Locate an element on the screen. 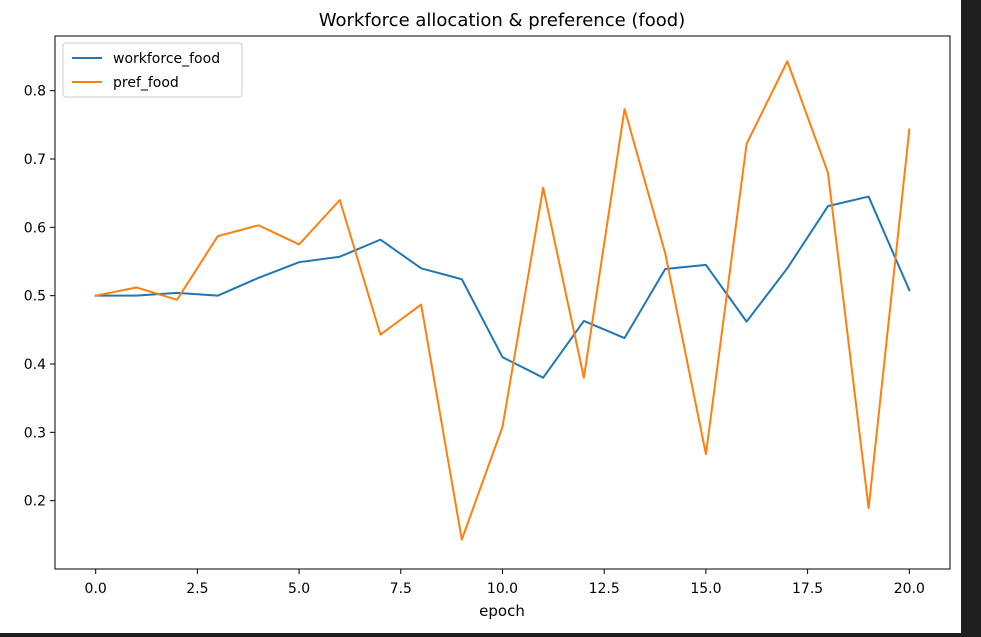 The width and height of the screenshot is (981, 637). x-tick-label: 5.0 is located at coordinates (299, 589).